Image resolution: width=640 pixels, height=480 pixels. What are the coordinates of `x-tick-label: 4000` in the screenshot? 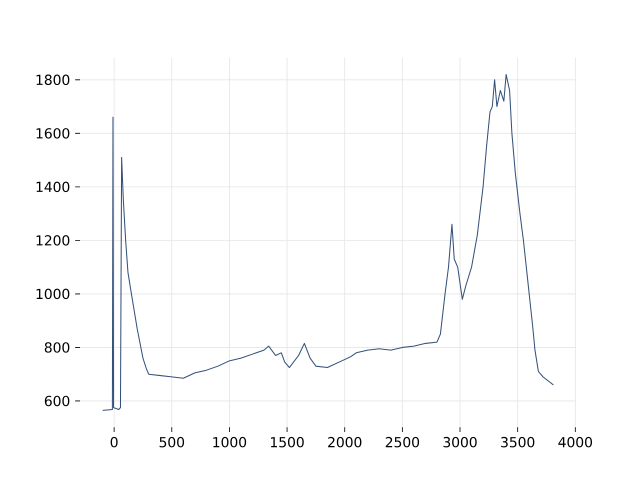 It's located at (575, 442).